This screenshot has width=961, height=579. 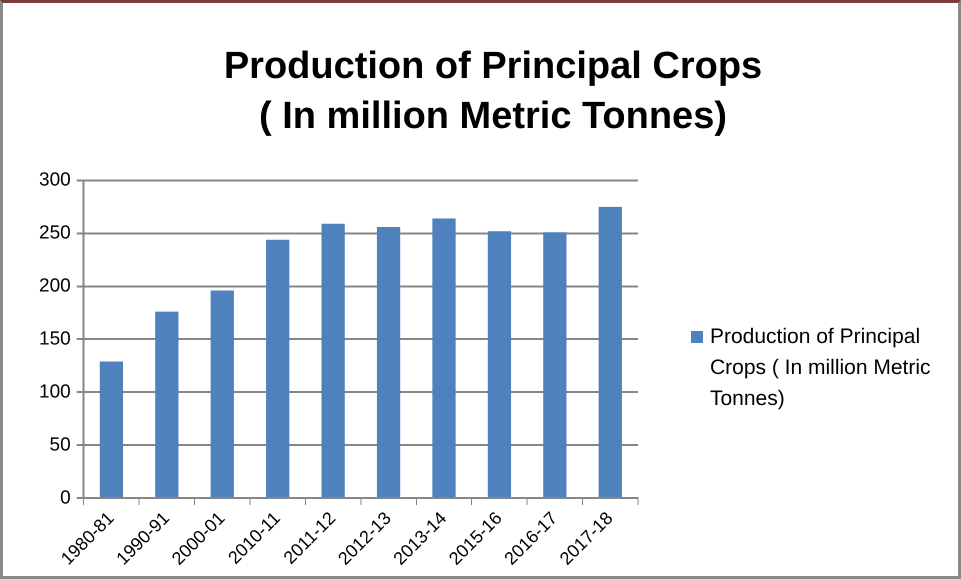 What do you see at coordinates (821, 368) in the screenshot?
I see `legend-label: Production of Principal Crops ( In million Metric Tonnes)` at bounding box center [821, 368].